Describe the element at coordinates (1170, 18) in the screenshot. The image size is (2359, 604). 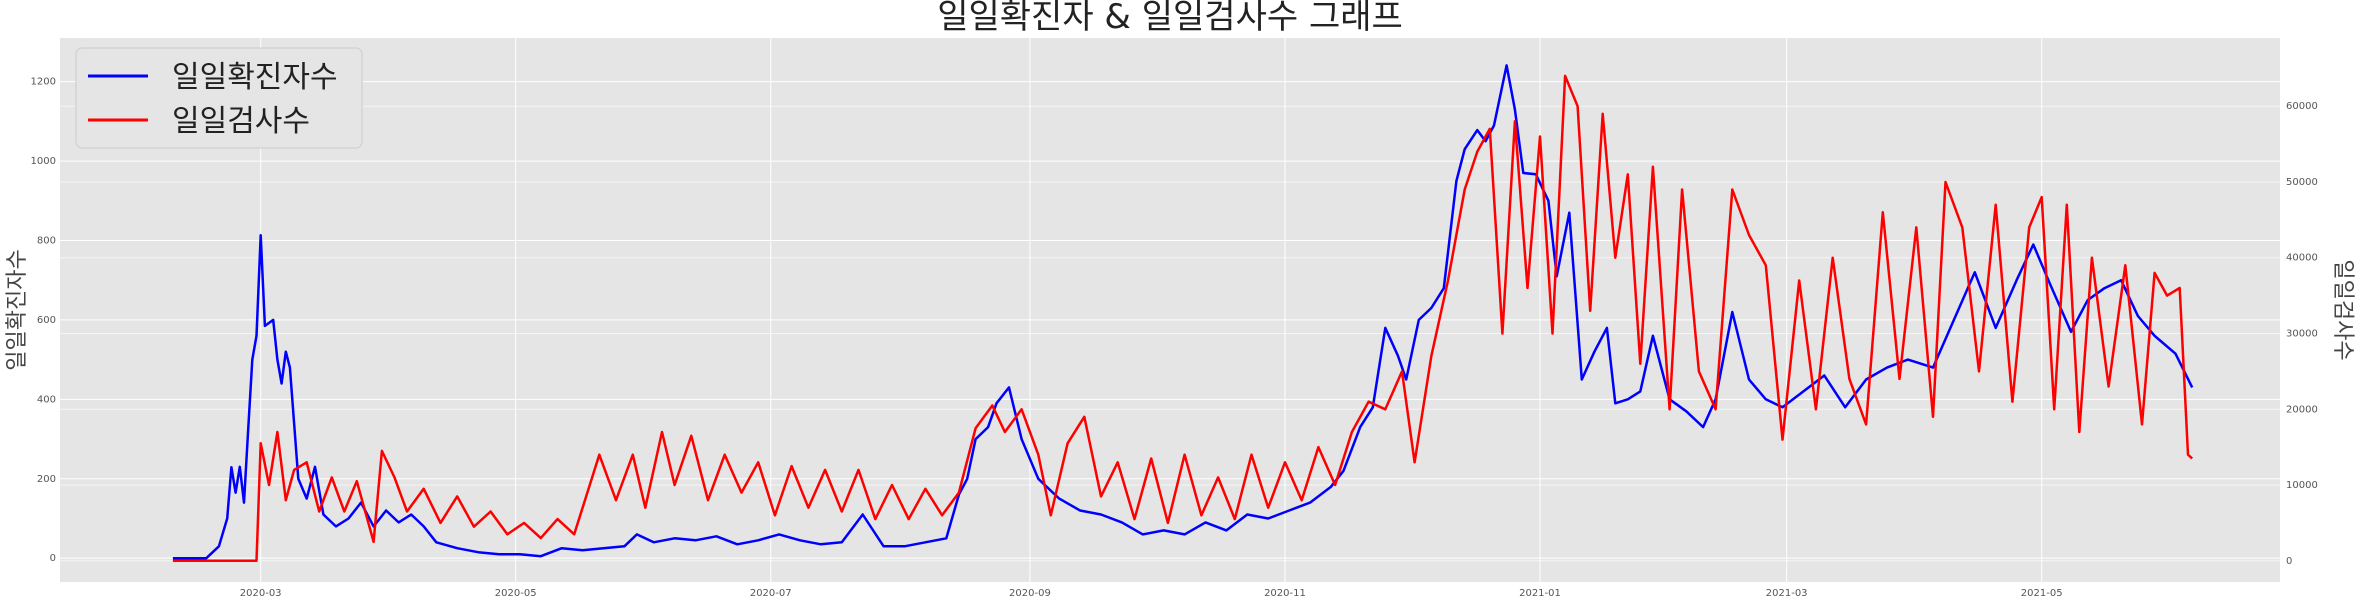
I see `chart-title: 일일확진자 & 일일검사수 그래프` at that location.